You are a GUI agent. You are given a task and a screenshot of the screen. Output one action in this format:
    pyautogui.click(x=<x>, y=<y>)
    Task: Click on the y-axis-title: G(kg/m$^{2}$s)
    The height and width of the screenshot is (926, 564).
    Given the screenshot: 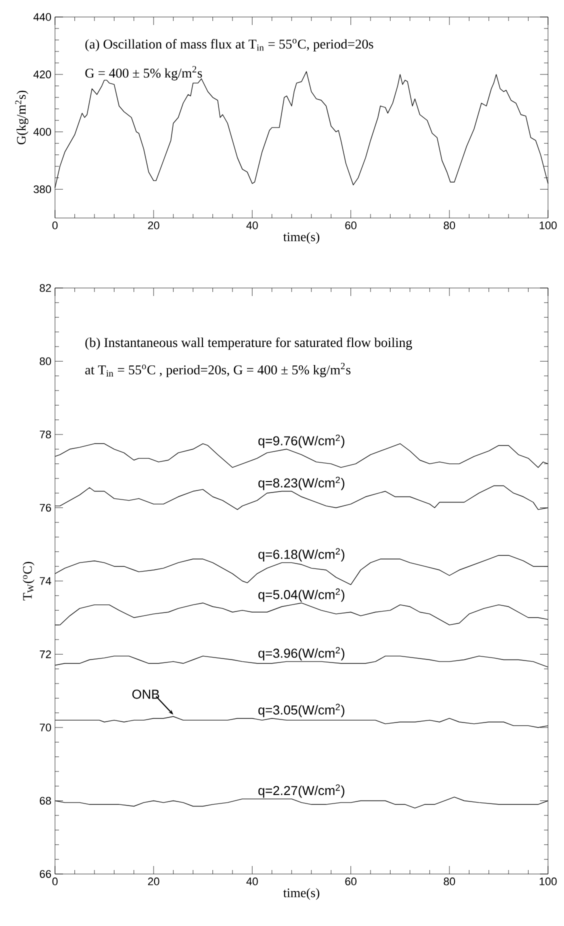 What is the action you would take?
    pyautogui.click(x=21, y=117)
    